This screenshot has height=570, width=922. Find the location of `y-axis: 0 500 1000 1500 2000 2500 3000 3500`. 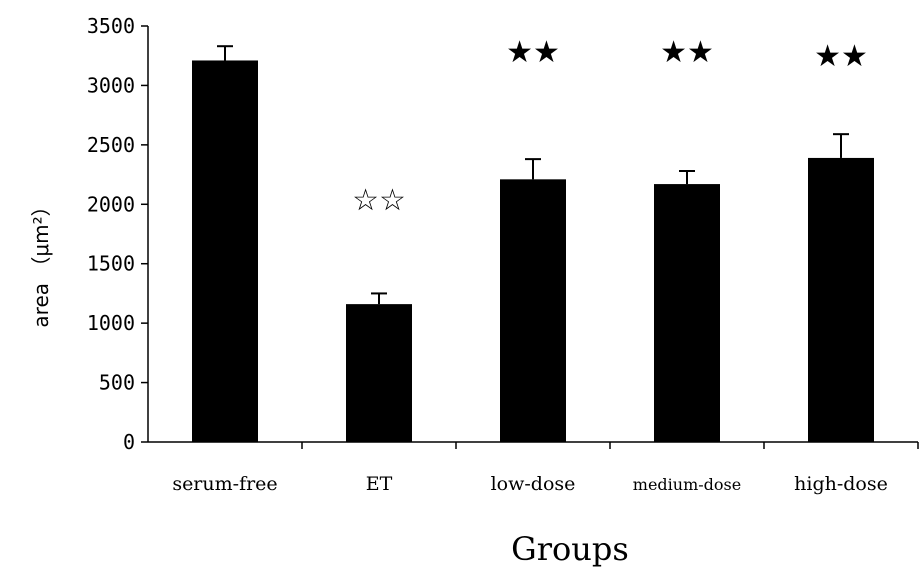

y-axis: 0 500 1000 1500 2000 2500 3000 3500 is located at coordinates (118, 234).